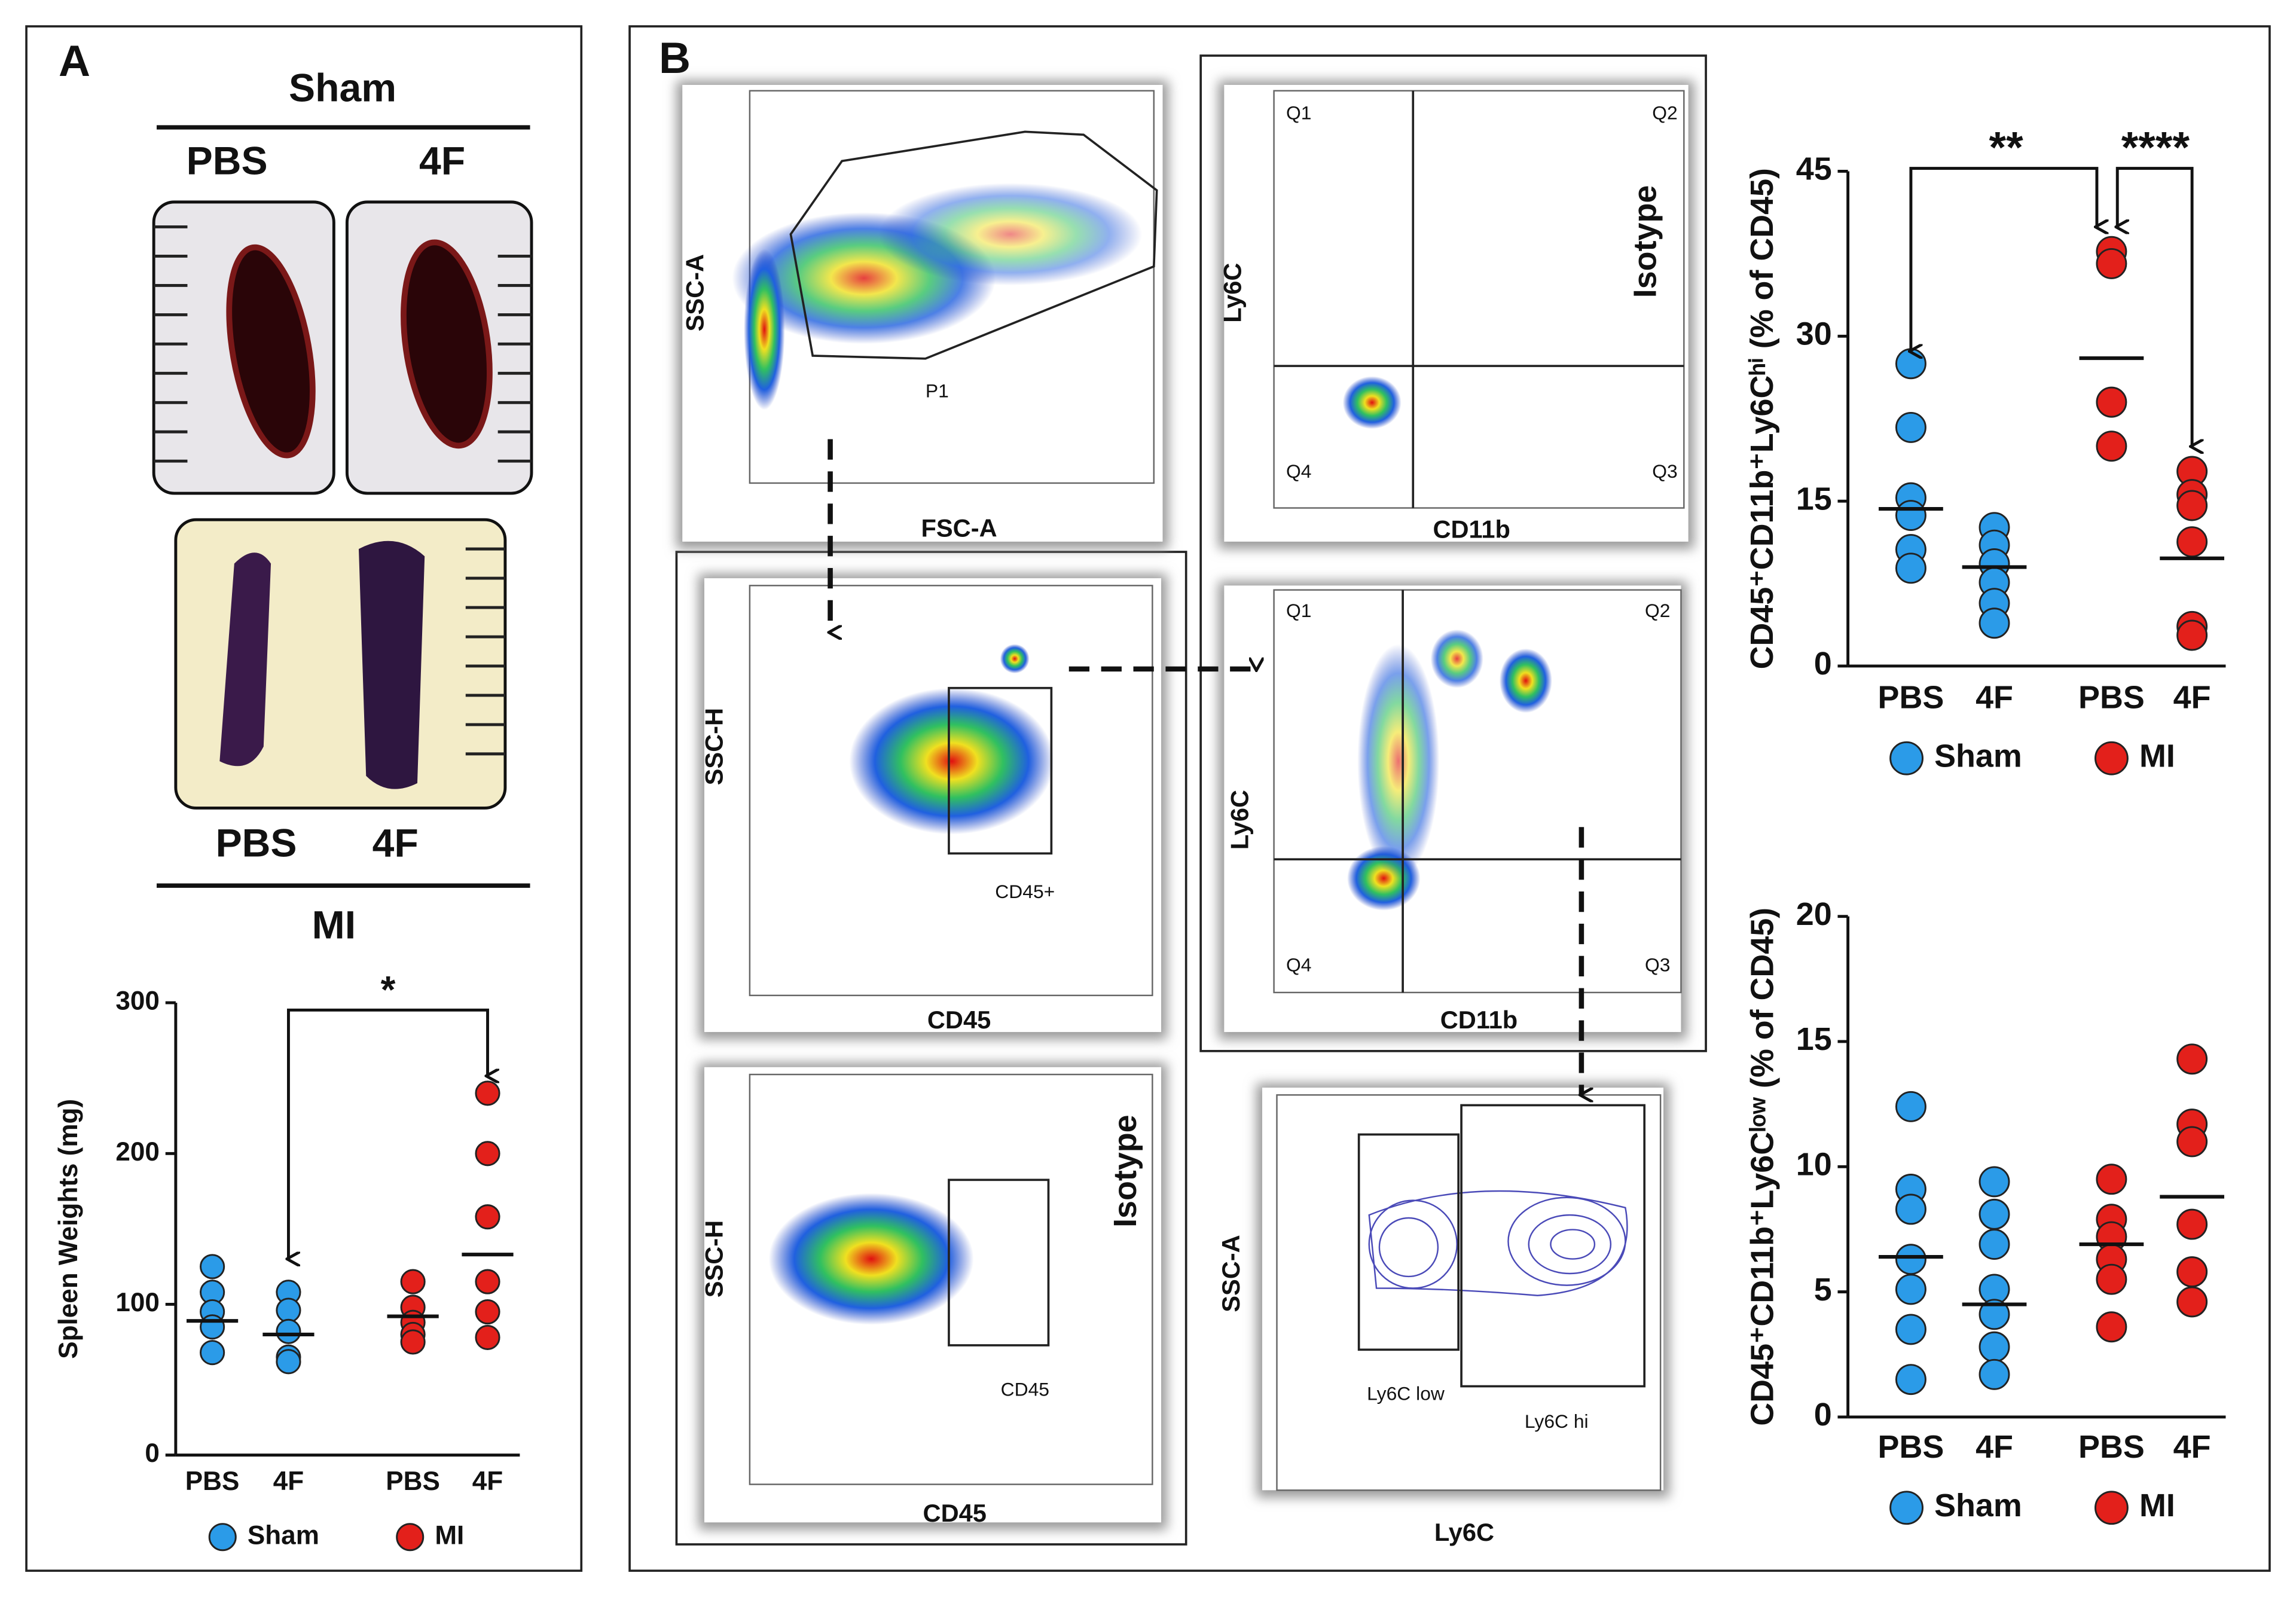  I want to click on y-tick-label: 10, so click(1814, 1165).